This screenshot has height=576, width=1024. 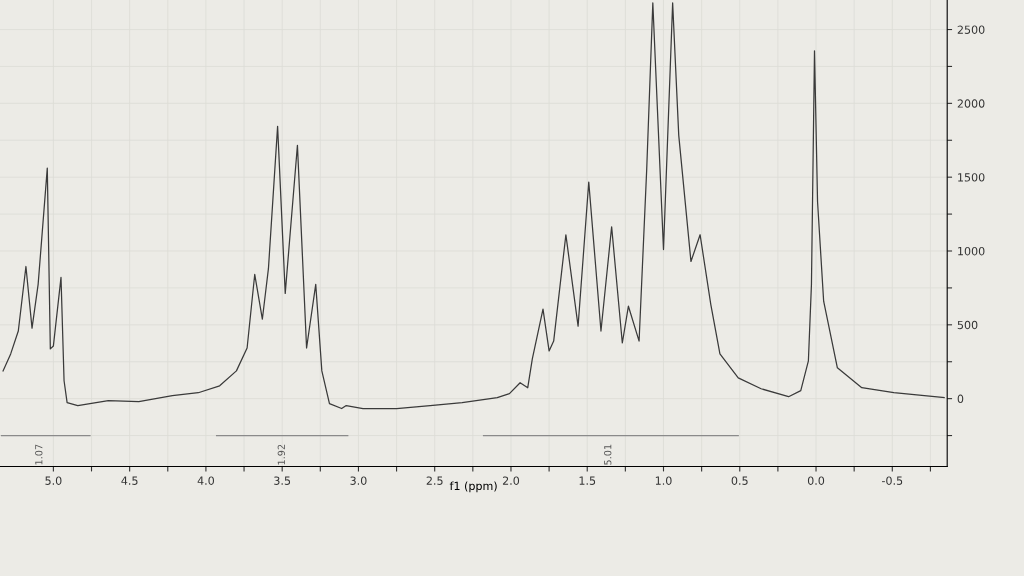 What do you see at coordinates (282, 480) in the screenshot?
I see `x-tick-label: 3.5` at bounding box center [282, 480].